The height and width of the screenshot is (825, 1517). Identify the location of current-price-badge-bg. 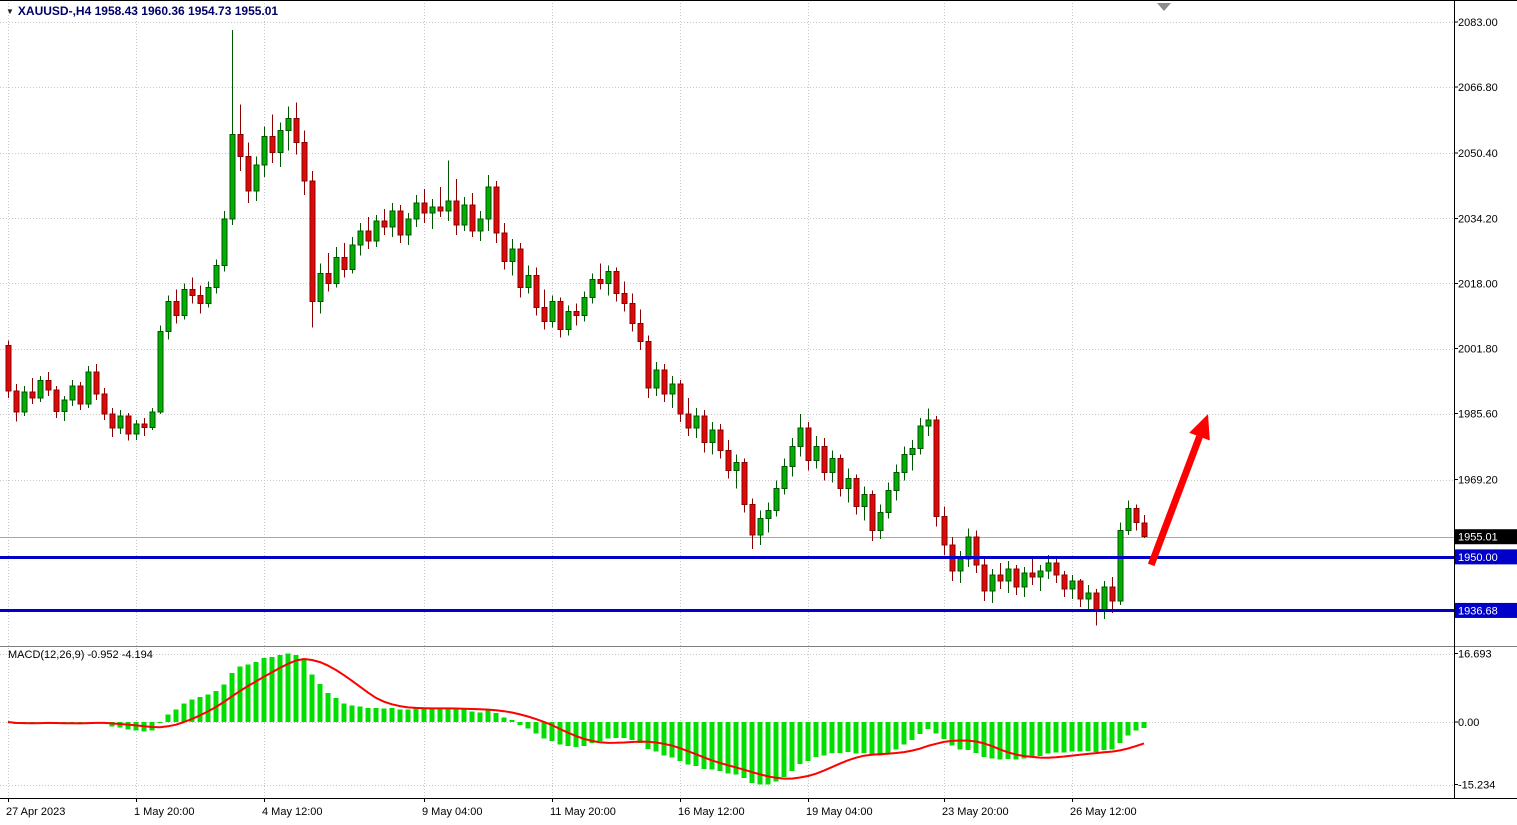
(1486, 537).